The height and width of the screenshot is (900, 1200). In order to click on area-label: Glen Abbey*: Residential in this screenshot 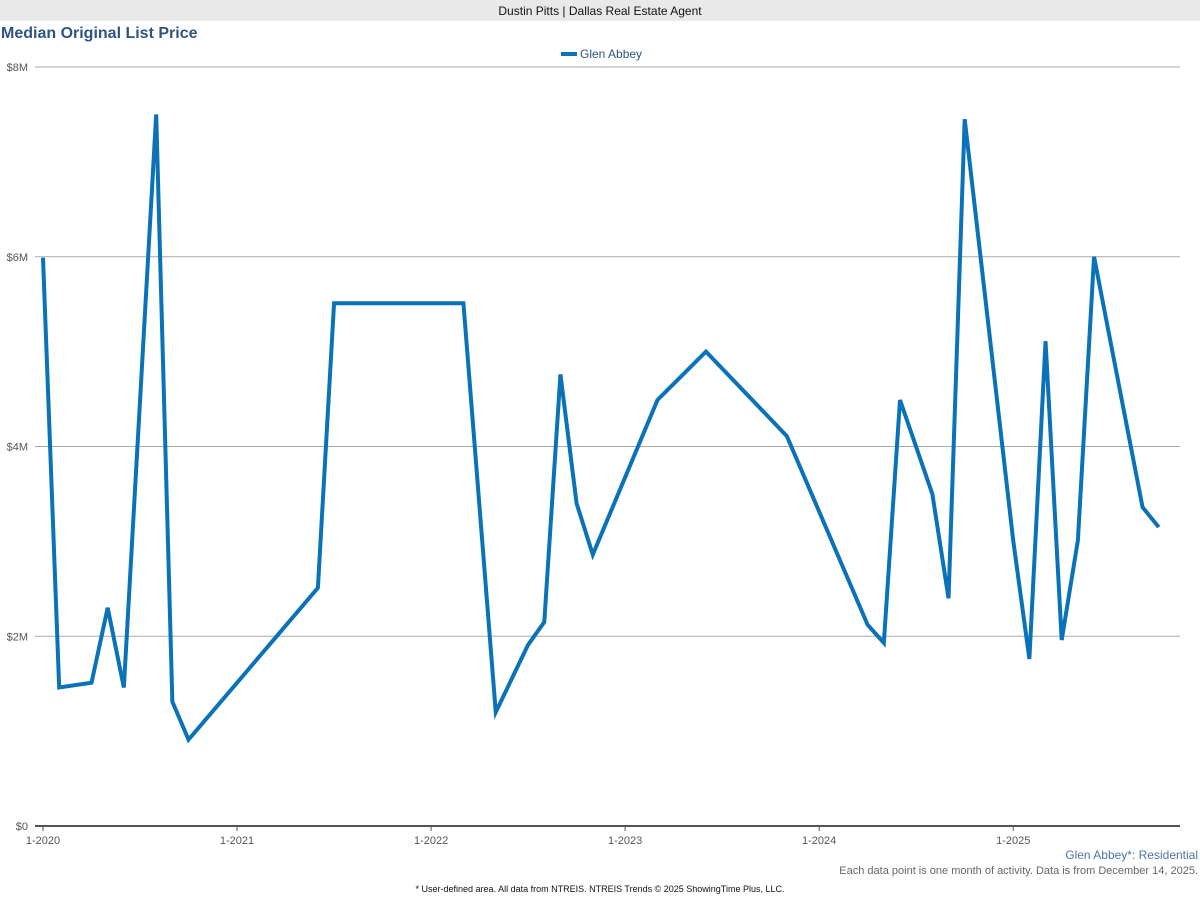, I will do `click(1131, 855)`.